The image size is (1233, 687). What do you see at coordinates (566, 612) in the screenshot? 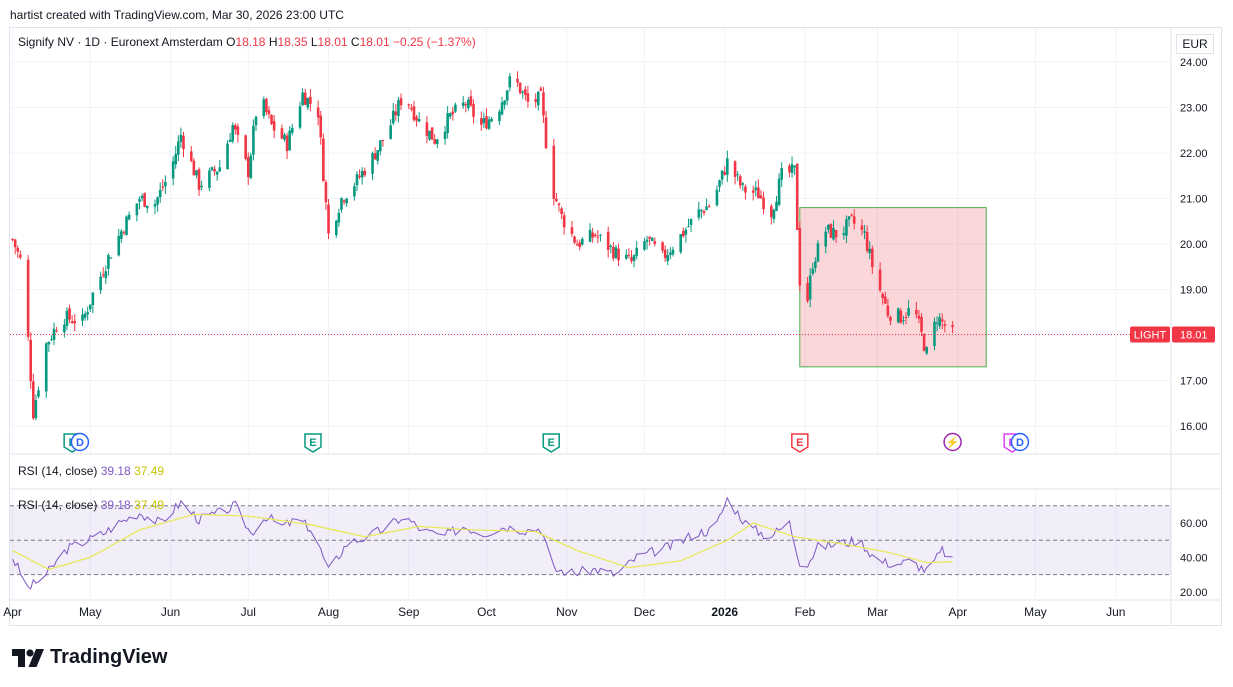
I see `time-tick-label: Nov` at bounding box center [566, 612].